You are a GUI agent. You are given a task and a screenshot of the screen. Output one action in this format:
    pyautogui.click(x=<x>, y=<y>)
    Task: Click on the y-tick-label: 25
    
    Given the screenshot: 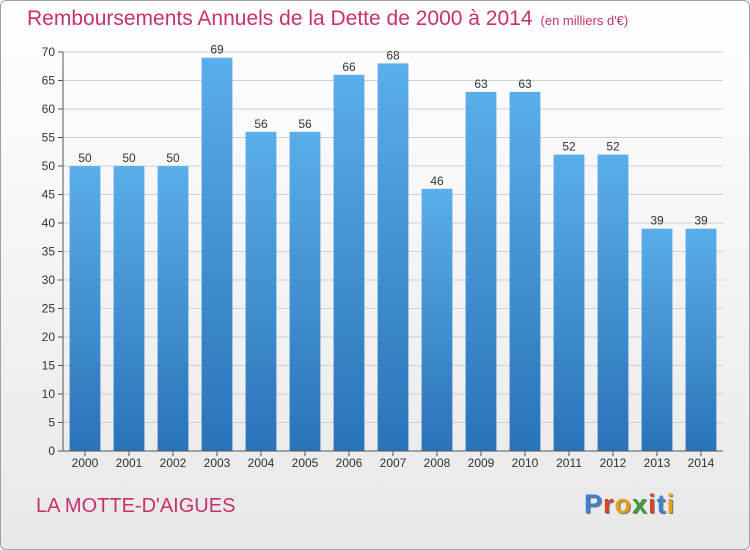 What is the action you would take?
    pyautogui.click(x=49, y=309)
    